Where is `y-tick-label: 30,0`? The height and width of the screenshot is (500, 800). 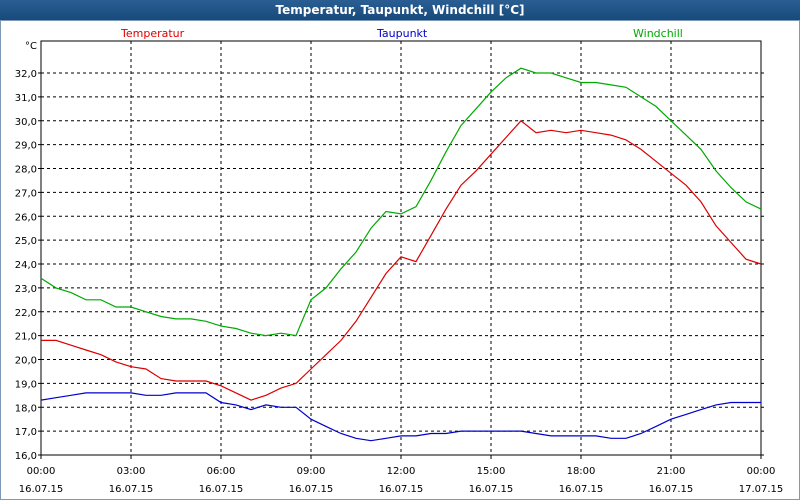 y-tick-label: 30,0 is located at coordinates (26, 122).